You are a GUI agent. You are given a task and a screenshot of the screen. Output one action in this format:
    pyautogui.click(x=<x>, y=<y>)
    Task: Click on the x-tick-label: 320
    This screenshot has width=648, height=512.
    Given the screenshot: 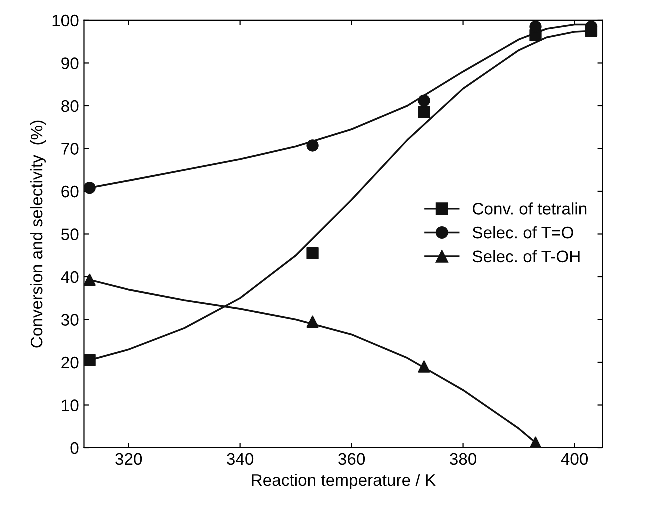 What is the action you would take?
    pyautogui.click(x=129, y=459)
    